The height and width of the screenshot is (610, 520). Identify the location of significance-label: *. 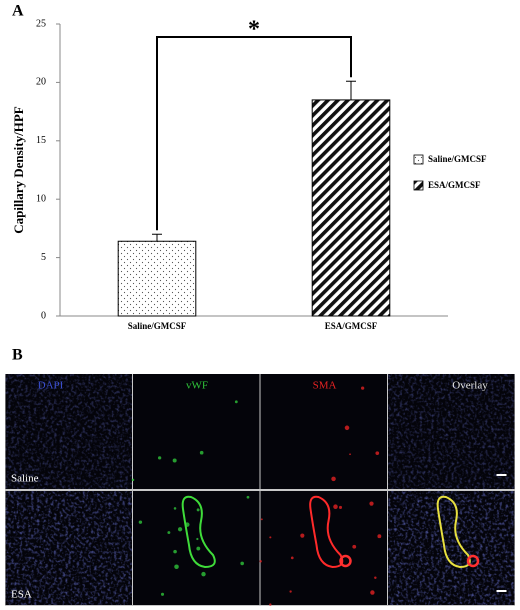
(254, 30).